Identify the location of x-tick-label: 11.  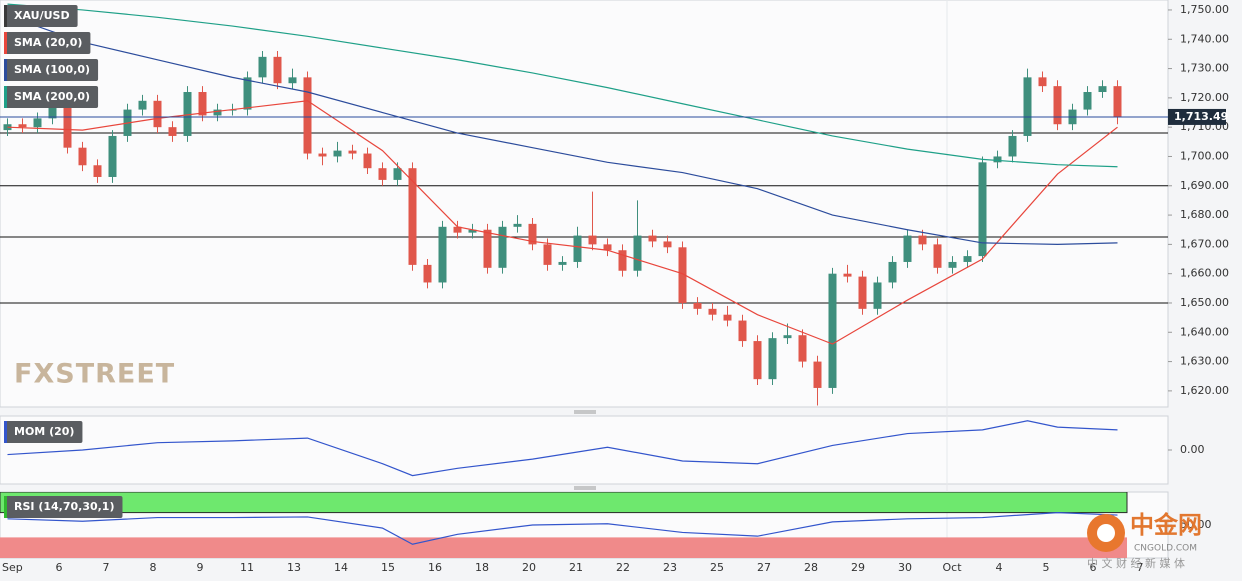
(247, 567).